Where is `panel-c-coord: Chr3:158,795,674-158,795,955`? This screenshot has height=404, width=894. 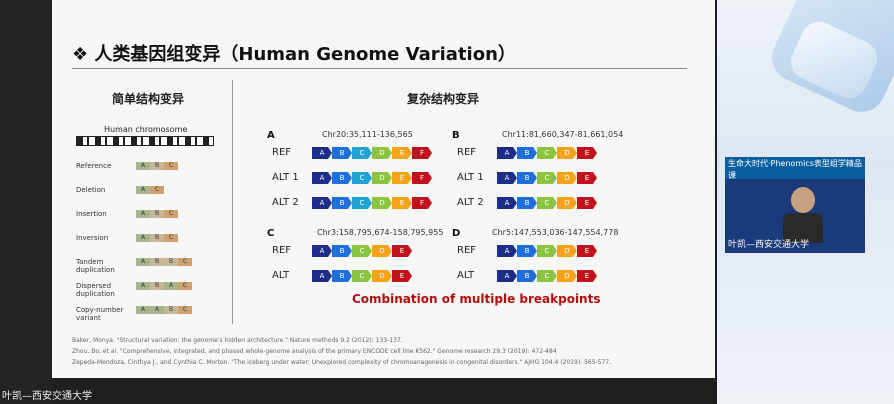 panel-c-coord: Chr3:158,795,674-158,795,955 is located at coordinates (380, 232).